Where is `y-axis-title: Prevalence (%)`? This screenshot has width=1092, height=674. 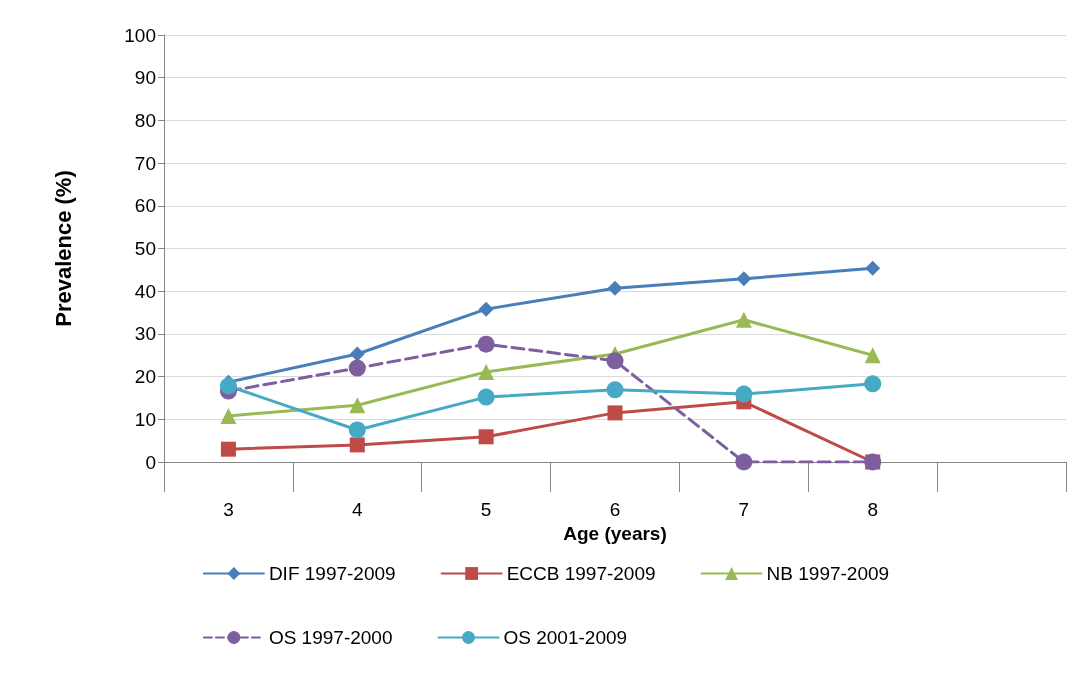
y-axis-title: Prevalence (%) is located at coordinates (63, 248).